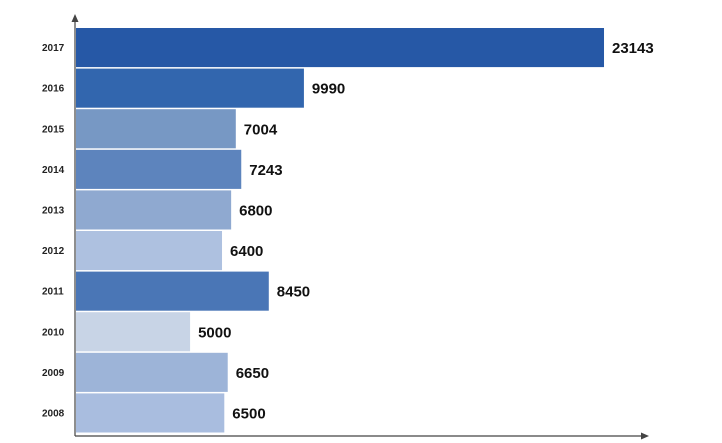 This screenshot has width=722, height=443. Describe the element at coordinates (75, 18) in the screenshot. I see `y-axis-arrow` at that location.